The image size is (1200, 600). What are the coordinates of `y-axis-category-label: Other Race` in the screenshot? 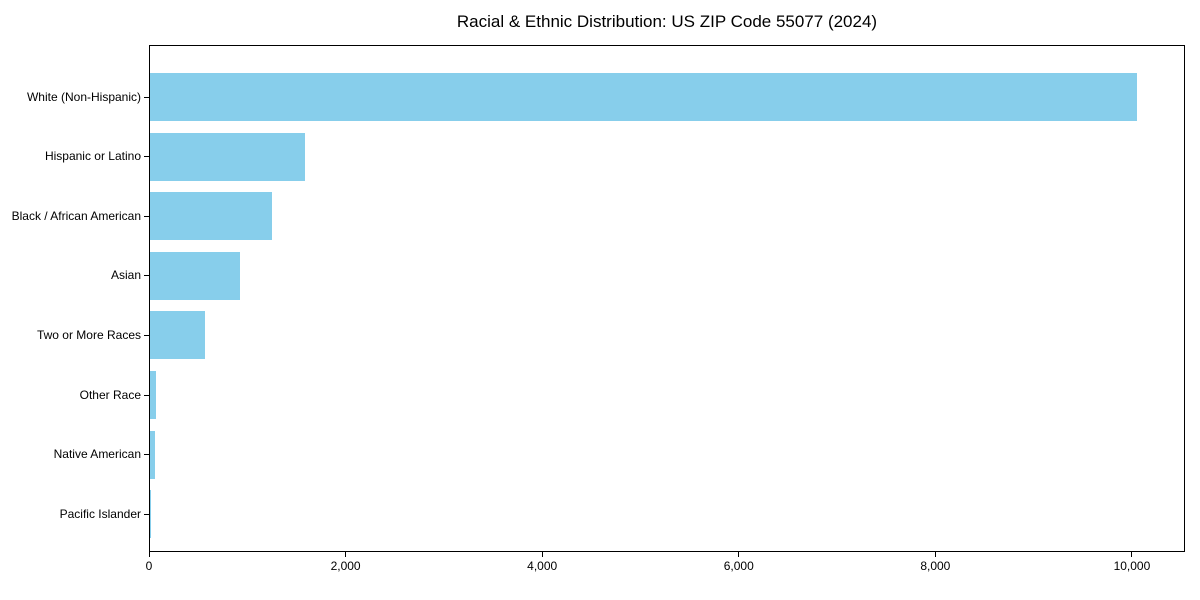 It's located at (110, 394).